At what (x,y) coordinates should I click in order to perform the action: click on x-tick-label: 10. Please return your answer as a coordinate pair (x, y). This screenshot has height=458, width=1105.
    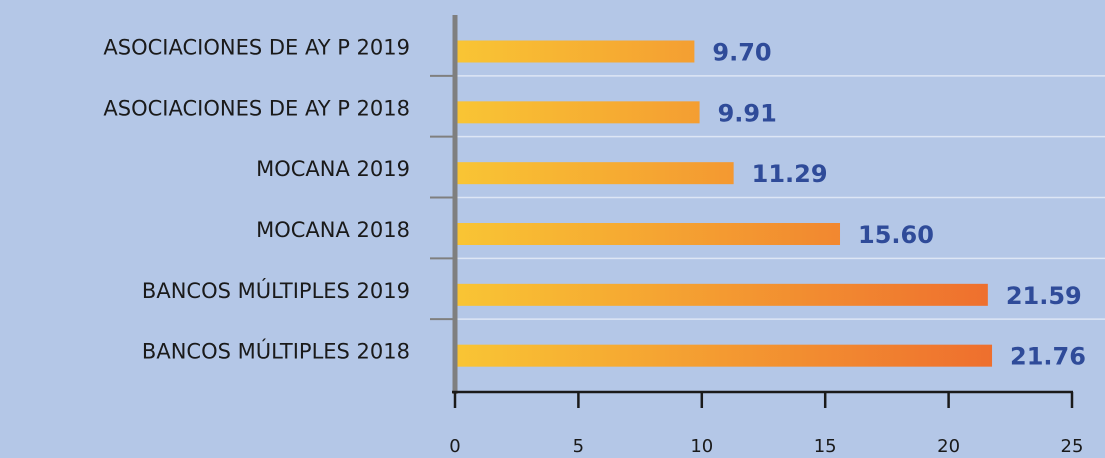
    Looking at the image, I should click on (701, 446).